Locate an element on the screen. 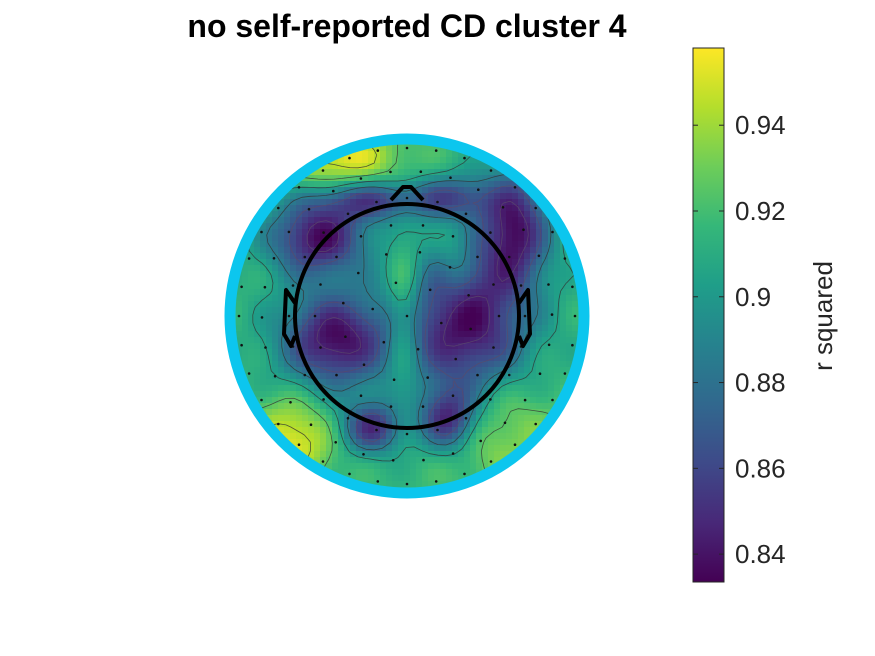 This screenshot has height=656, width=875. colorbar-ticks: 0.840.860.880.90.920.94 is located at coordinates (739, 339).